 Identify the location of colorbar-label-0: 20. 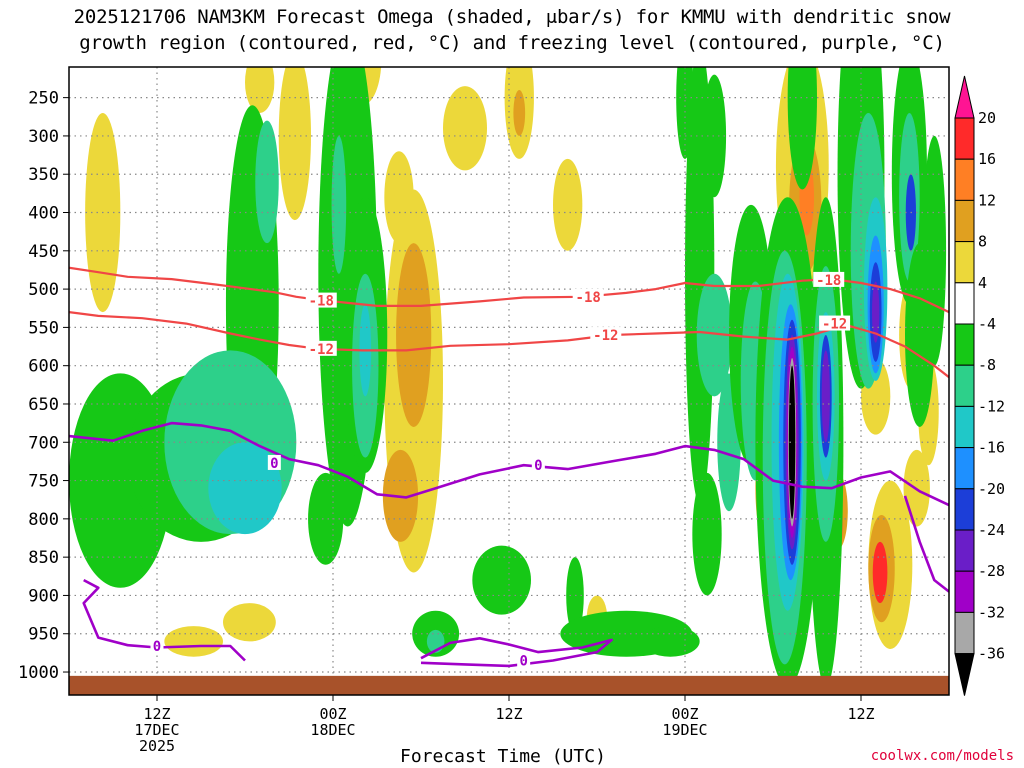
(987, 118).